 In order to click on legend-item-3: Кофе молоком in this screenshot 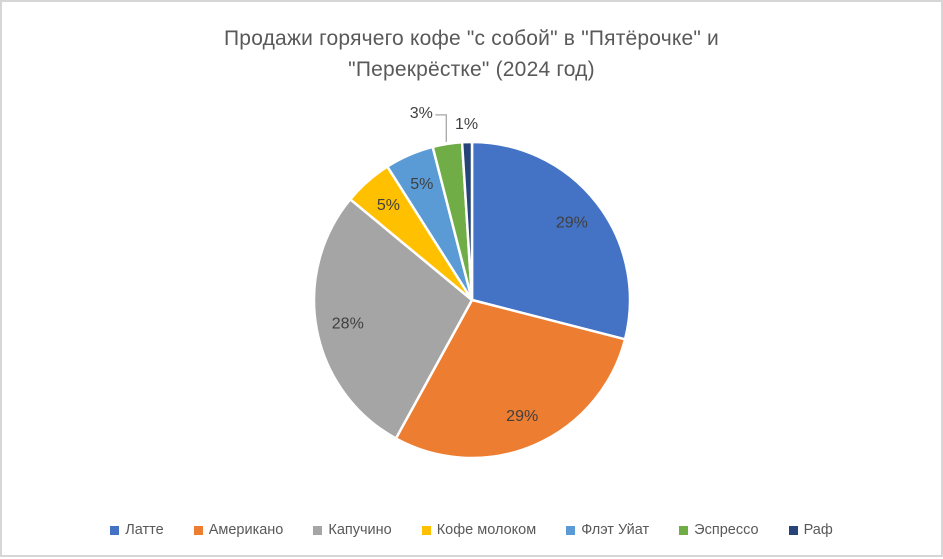, I will do `click(479, 530)`.